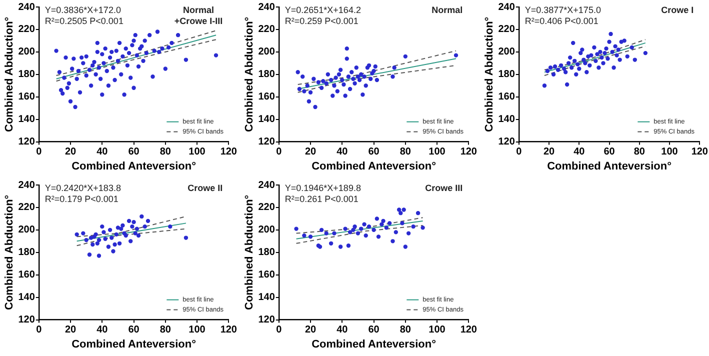 Image resolution: width=709 pixels, height=356 pixels. Describe the element at coordinates (447, 9) in the screenshot. I see `chart-title: Normal` at that location.